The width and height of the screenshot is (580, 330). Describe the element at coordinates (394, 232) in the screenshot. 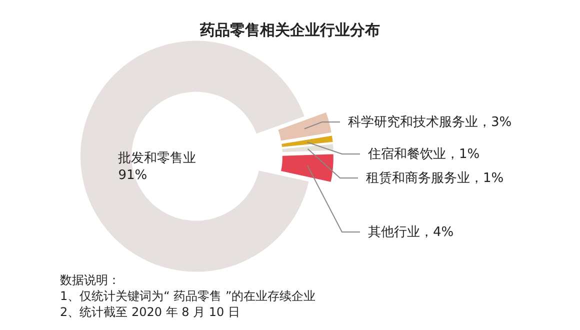

I see `slice-label: 其他行业` at that location.